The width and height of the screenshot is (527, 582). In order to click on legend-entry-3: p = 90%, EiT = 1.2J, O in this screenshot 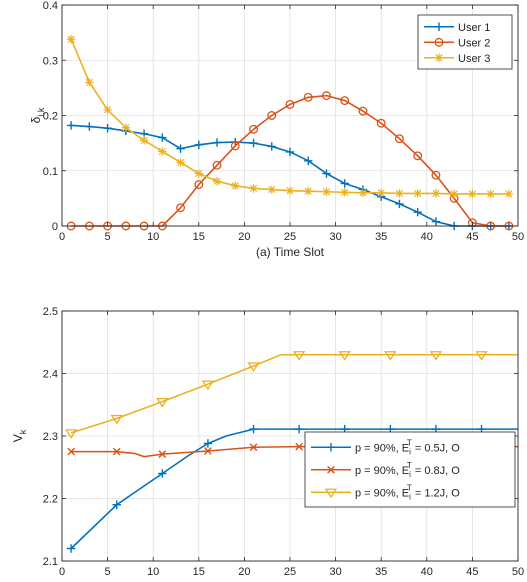, I will do `click(385, 492)`.